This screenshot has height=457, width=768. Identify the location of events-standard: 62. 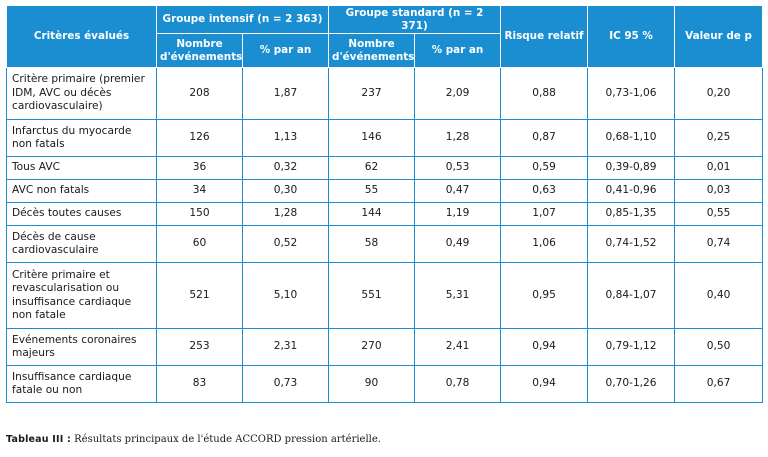
(372, 168).